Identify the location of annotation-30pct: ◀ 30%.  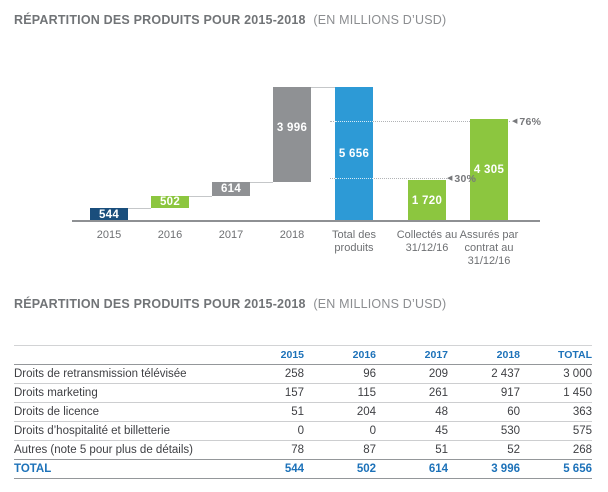
(461, 179).